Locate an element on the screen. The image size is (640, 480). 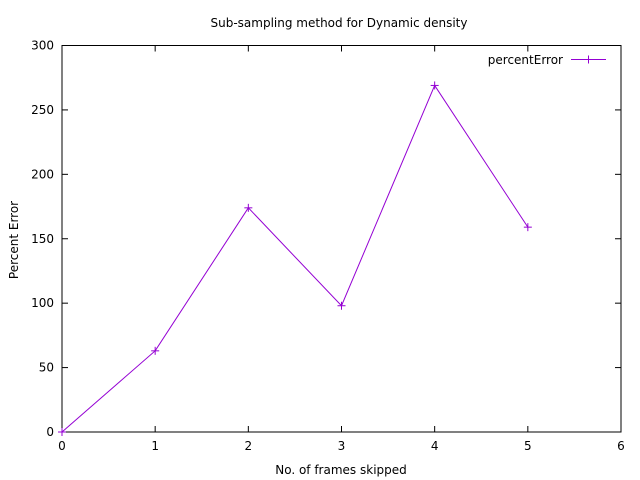
y-tick-label: 50 is located at coordinates (46, 368).